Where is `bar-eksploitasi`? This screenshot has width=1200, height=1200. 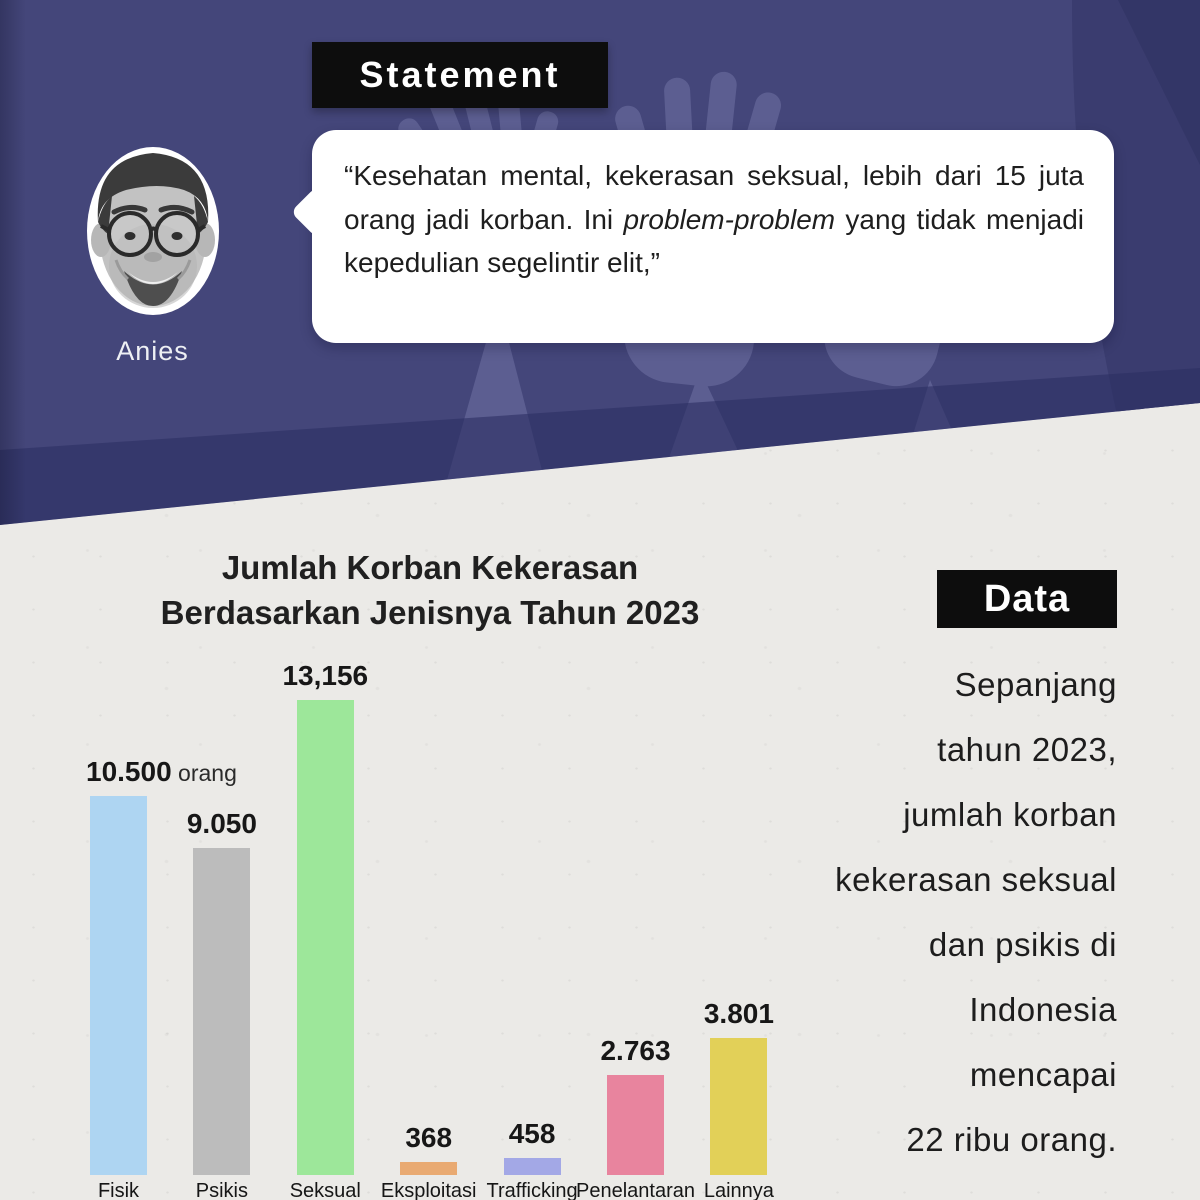 bar-eksploitasi is located at coordinates (429, 1168).